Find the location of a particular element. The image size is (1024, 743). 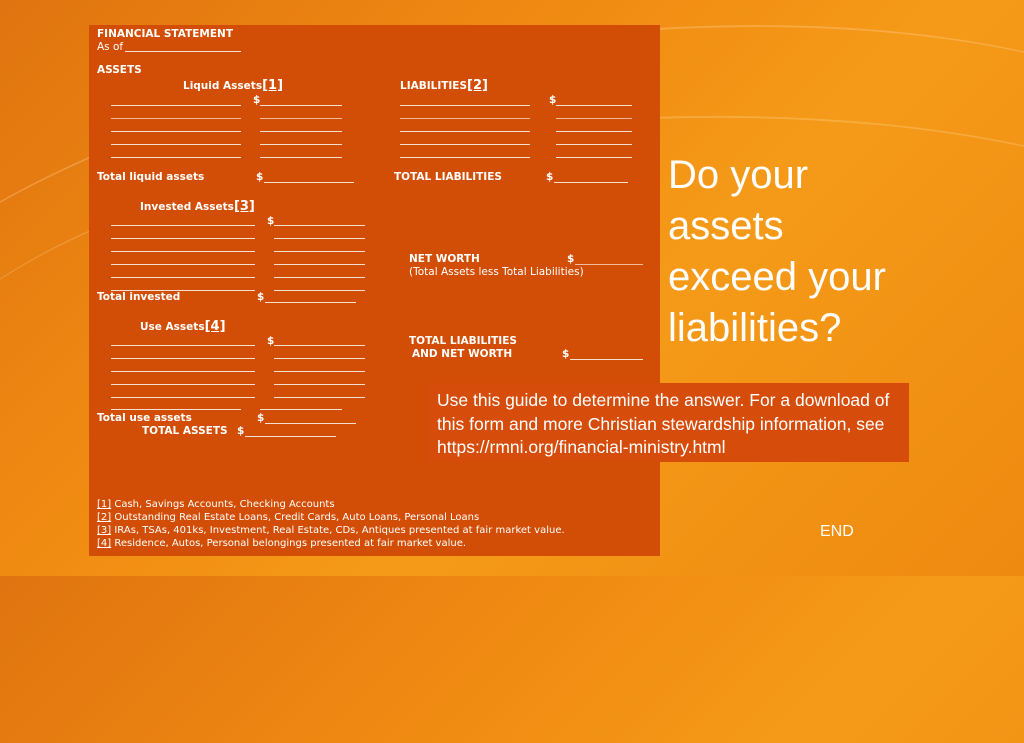

as-of-label: As of is located at coordinates (110, 47).